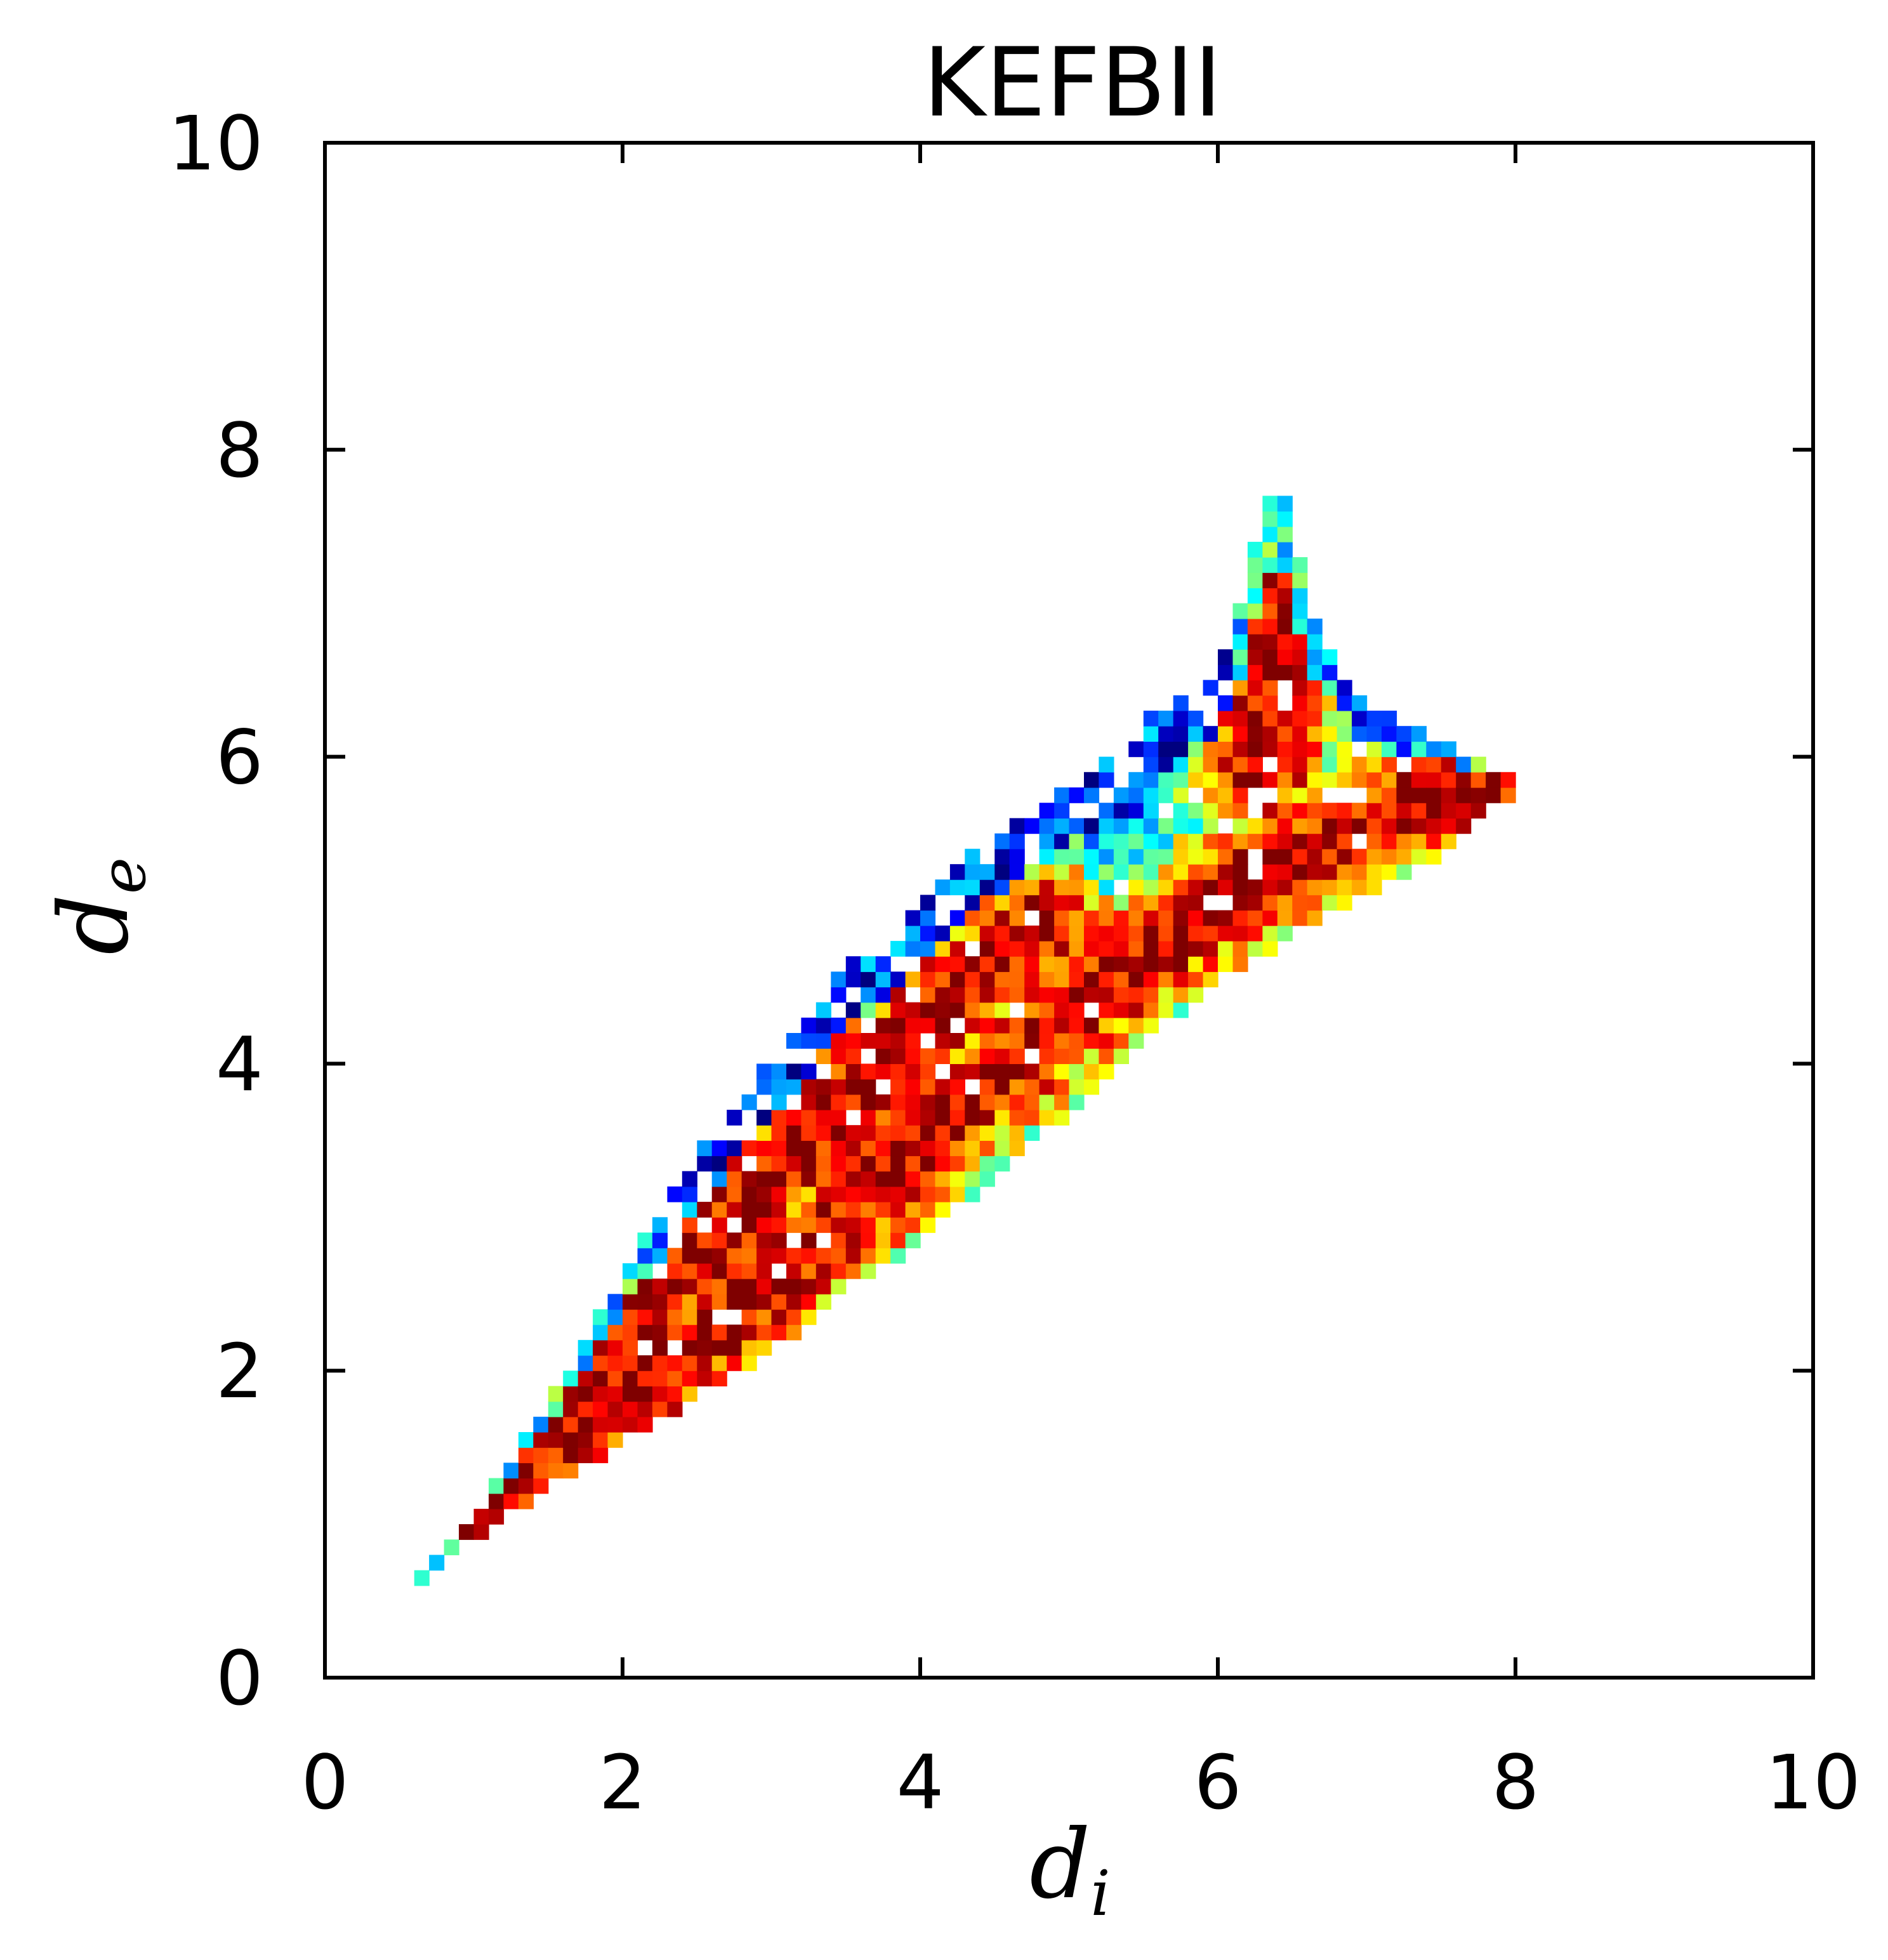 Image resolution: width=1888 pixels, height=1960 pixels. Describe the element at coordinates (1515, 1783) in the screenshot. I see `x-tick-label: 8` at that location.